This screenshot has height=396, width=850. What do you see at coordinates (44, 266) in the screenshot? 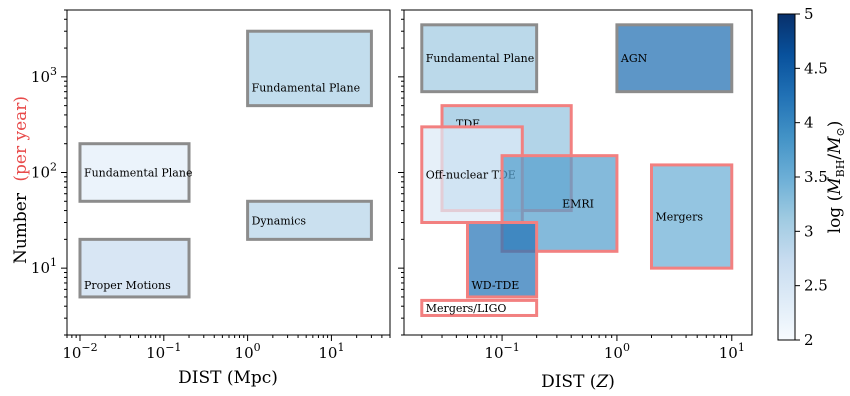
I see `y-tick-label-0: 10¹` at bounding box center [44, 266].